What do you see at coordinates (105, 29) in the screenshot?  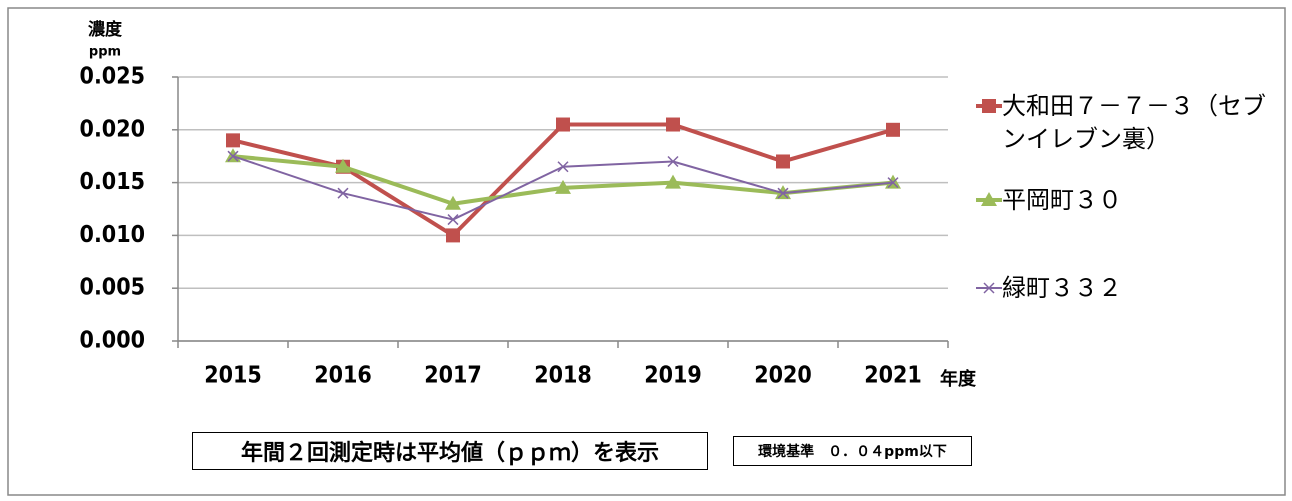 I see `y-axis-label: 濃度` at bounding box center [105, 29].